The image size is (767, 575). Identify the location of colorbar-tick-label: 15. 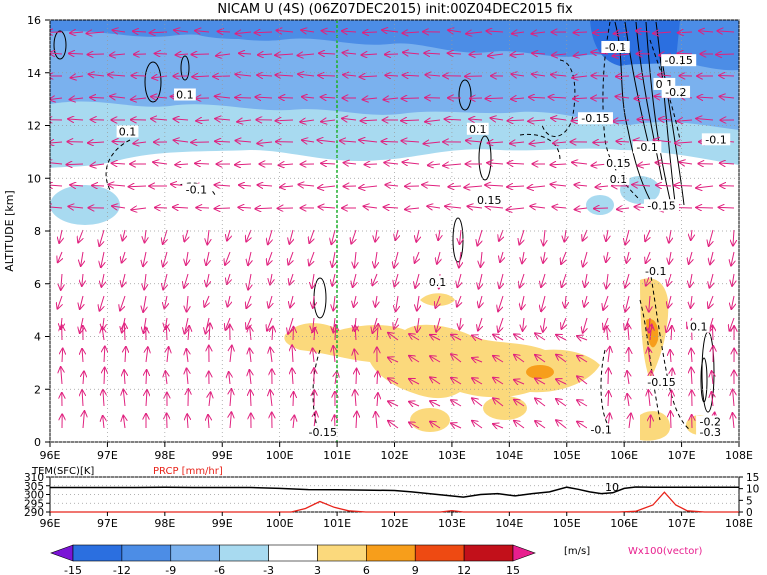
(513, 569).